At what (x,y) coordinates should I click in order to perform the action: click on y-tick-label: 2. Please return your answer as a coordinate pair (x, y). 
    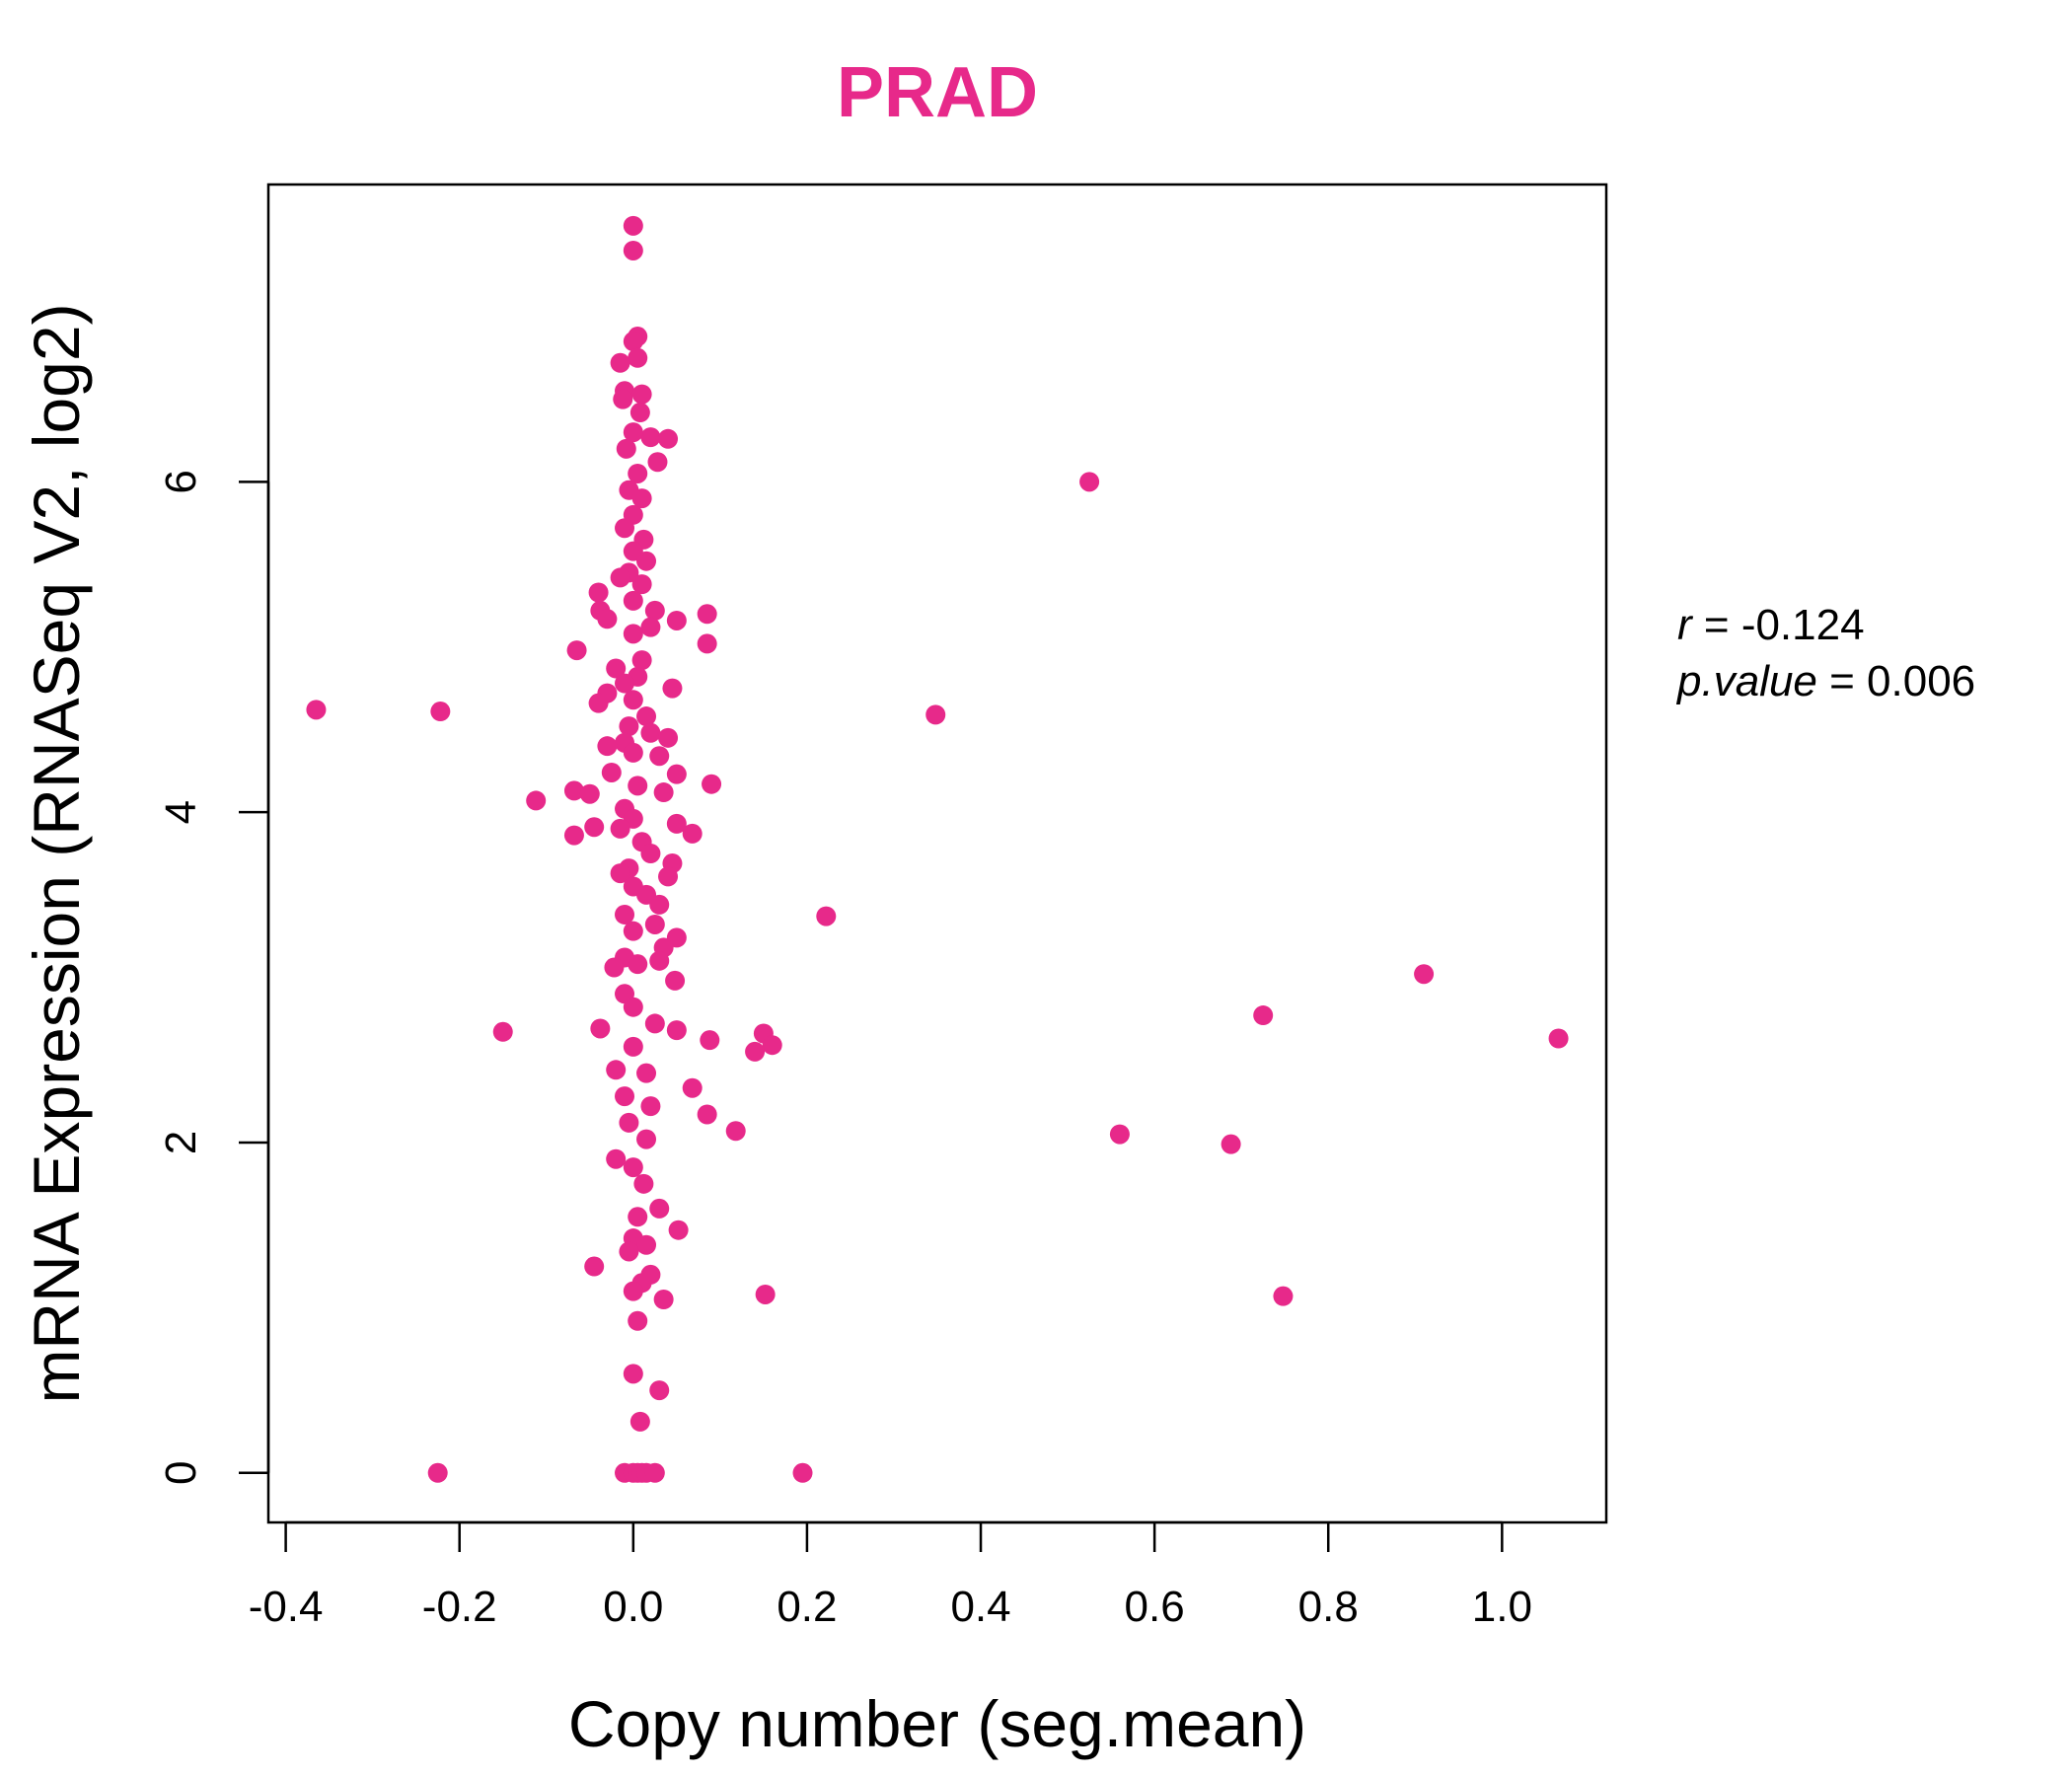
    Looking at the image, I should click on (181, 1143).